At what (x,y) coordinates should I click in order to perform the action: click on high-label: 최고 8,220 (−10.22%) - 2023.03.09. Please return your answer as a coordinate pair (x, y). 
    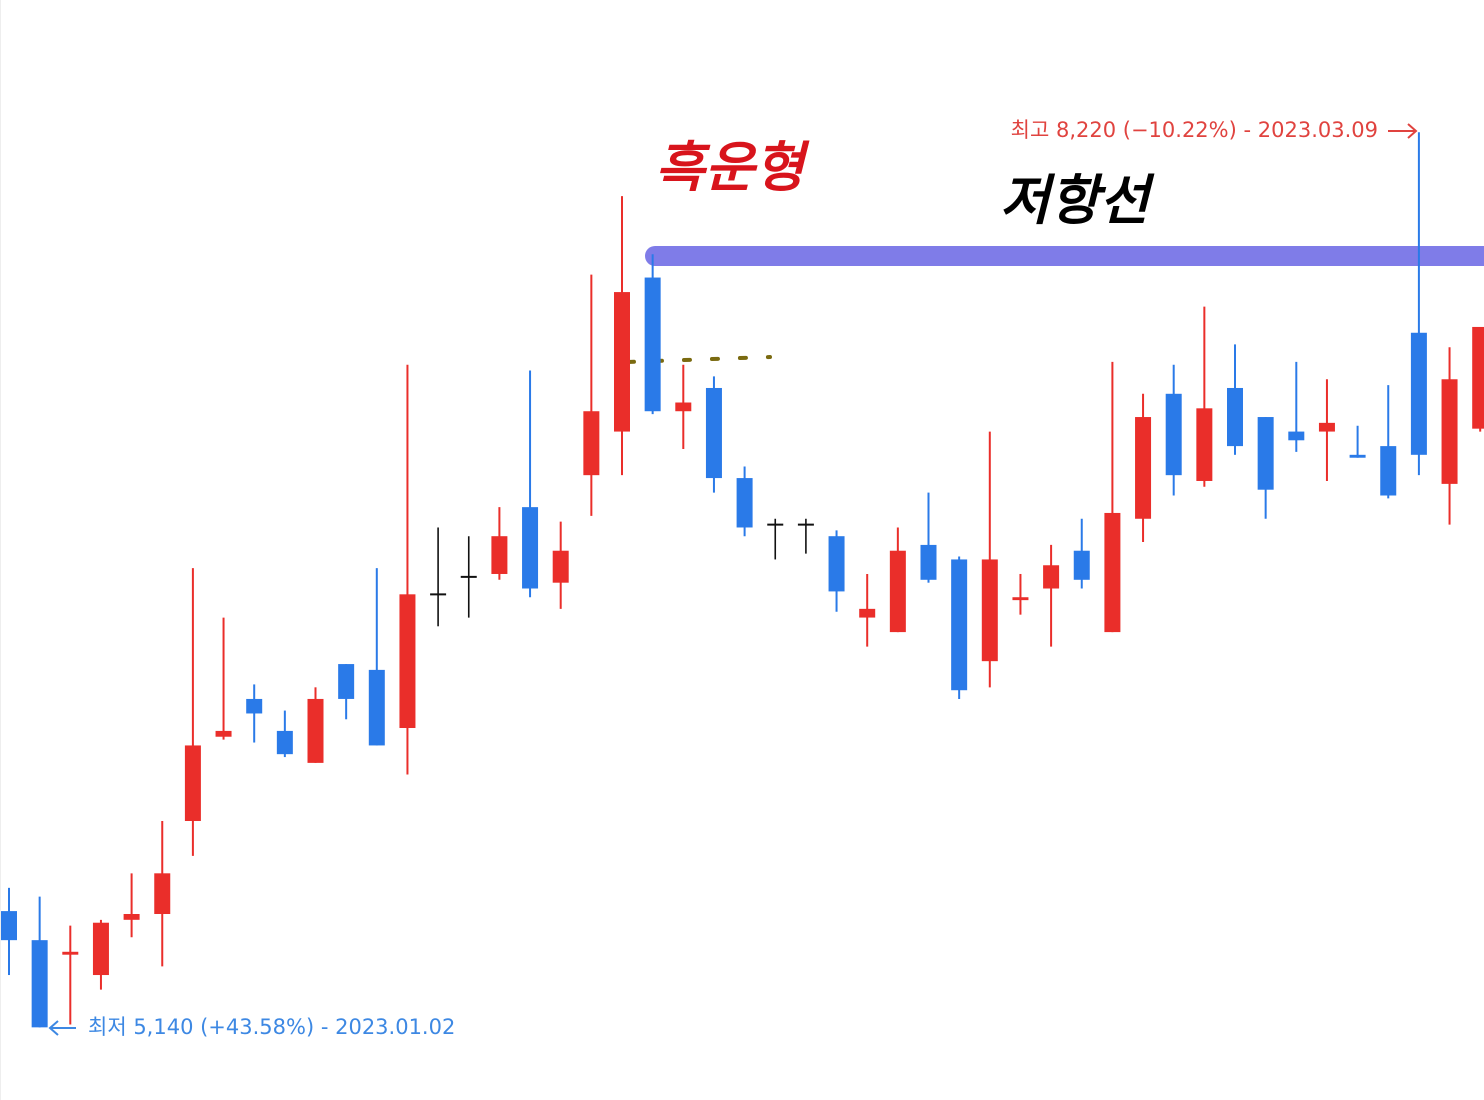
    Looking at the image, I should click on (1194, 130).